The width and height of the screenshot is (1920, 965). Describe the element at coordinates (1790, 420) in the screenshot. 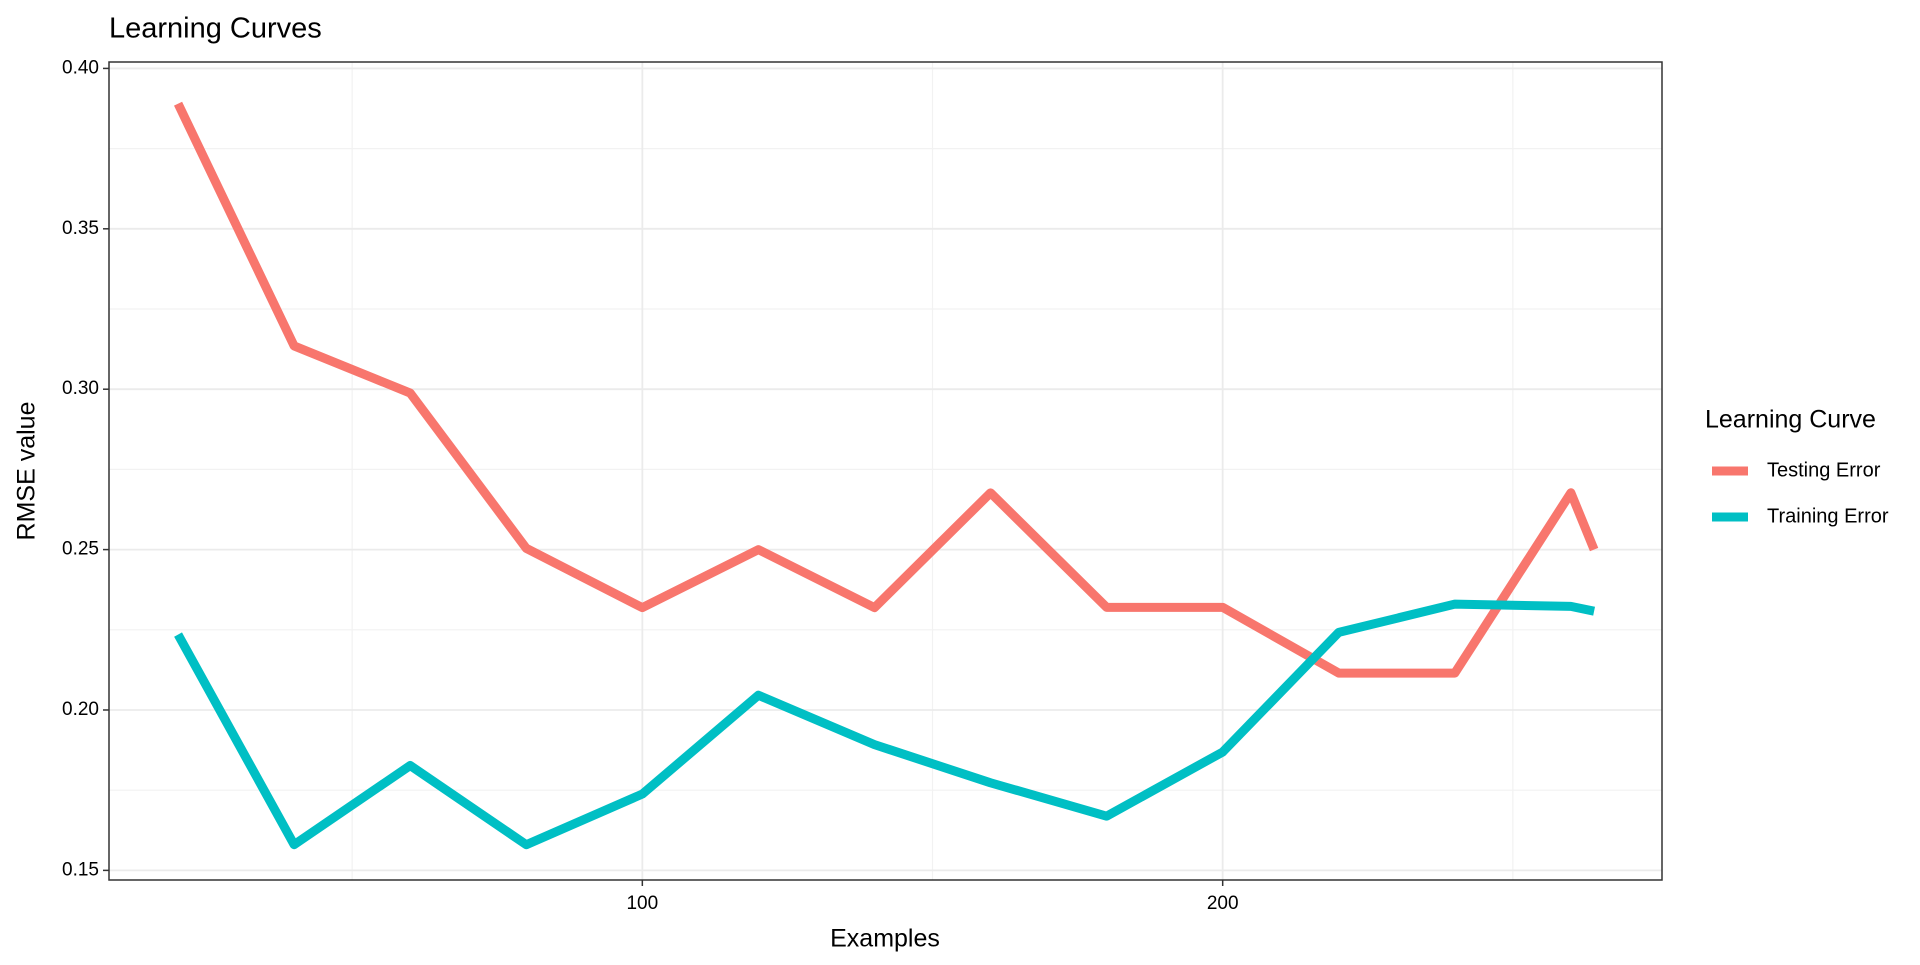

I see `legend-title: Learning Curve` at that location.